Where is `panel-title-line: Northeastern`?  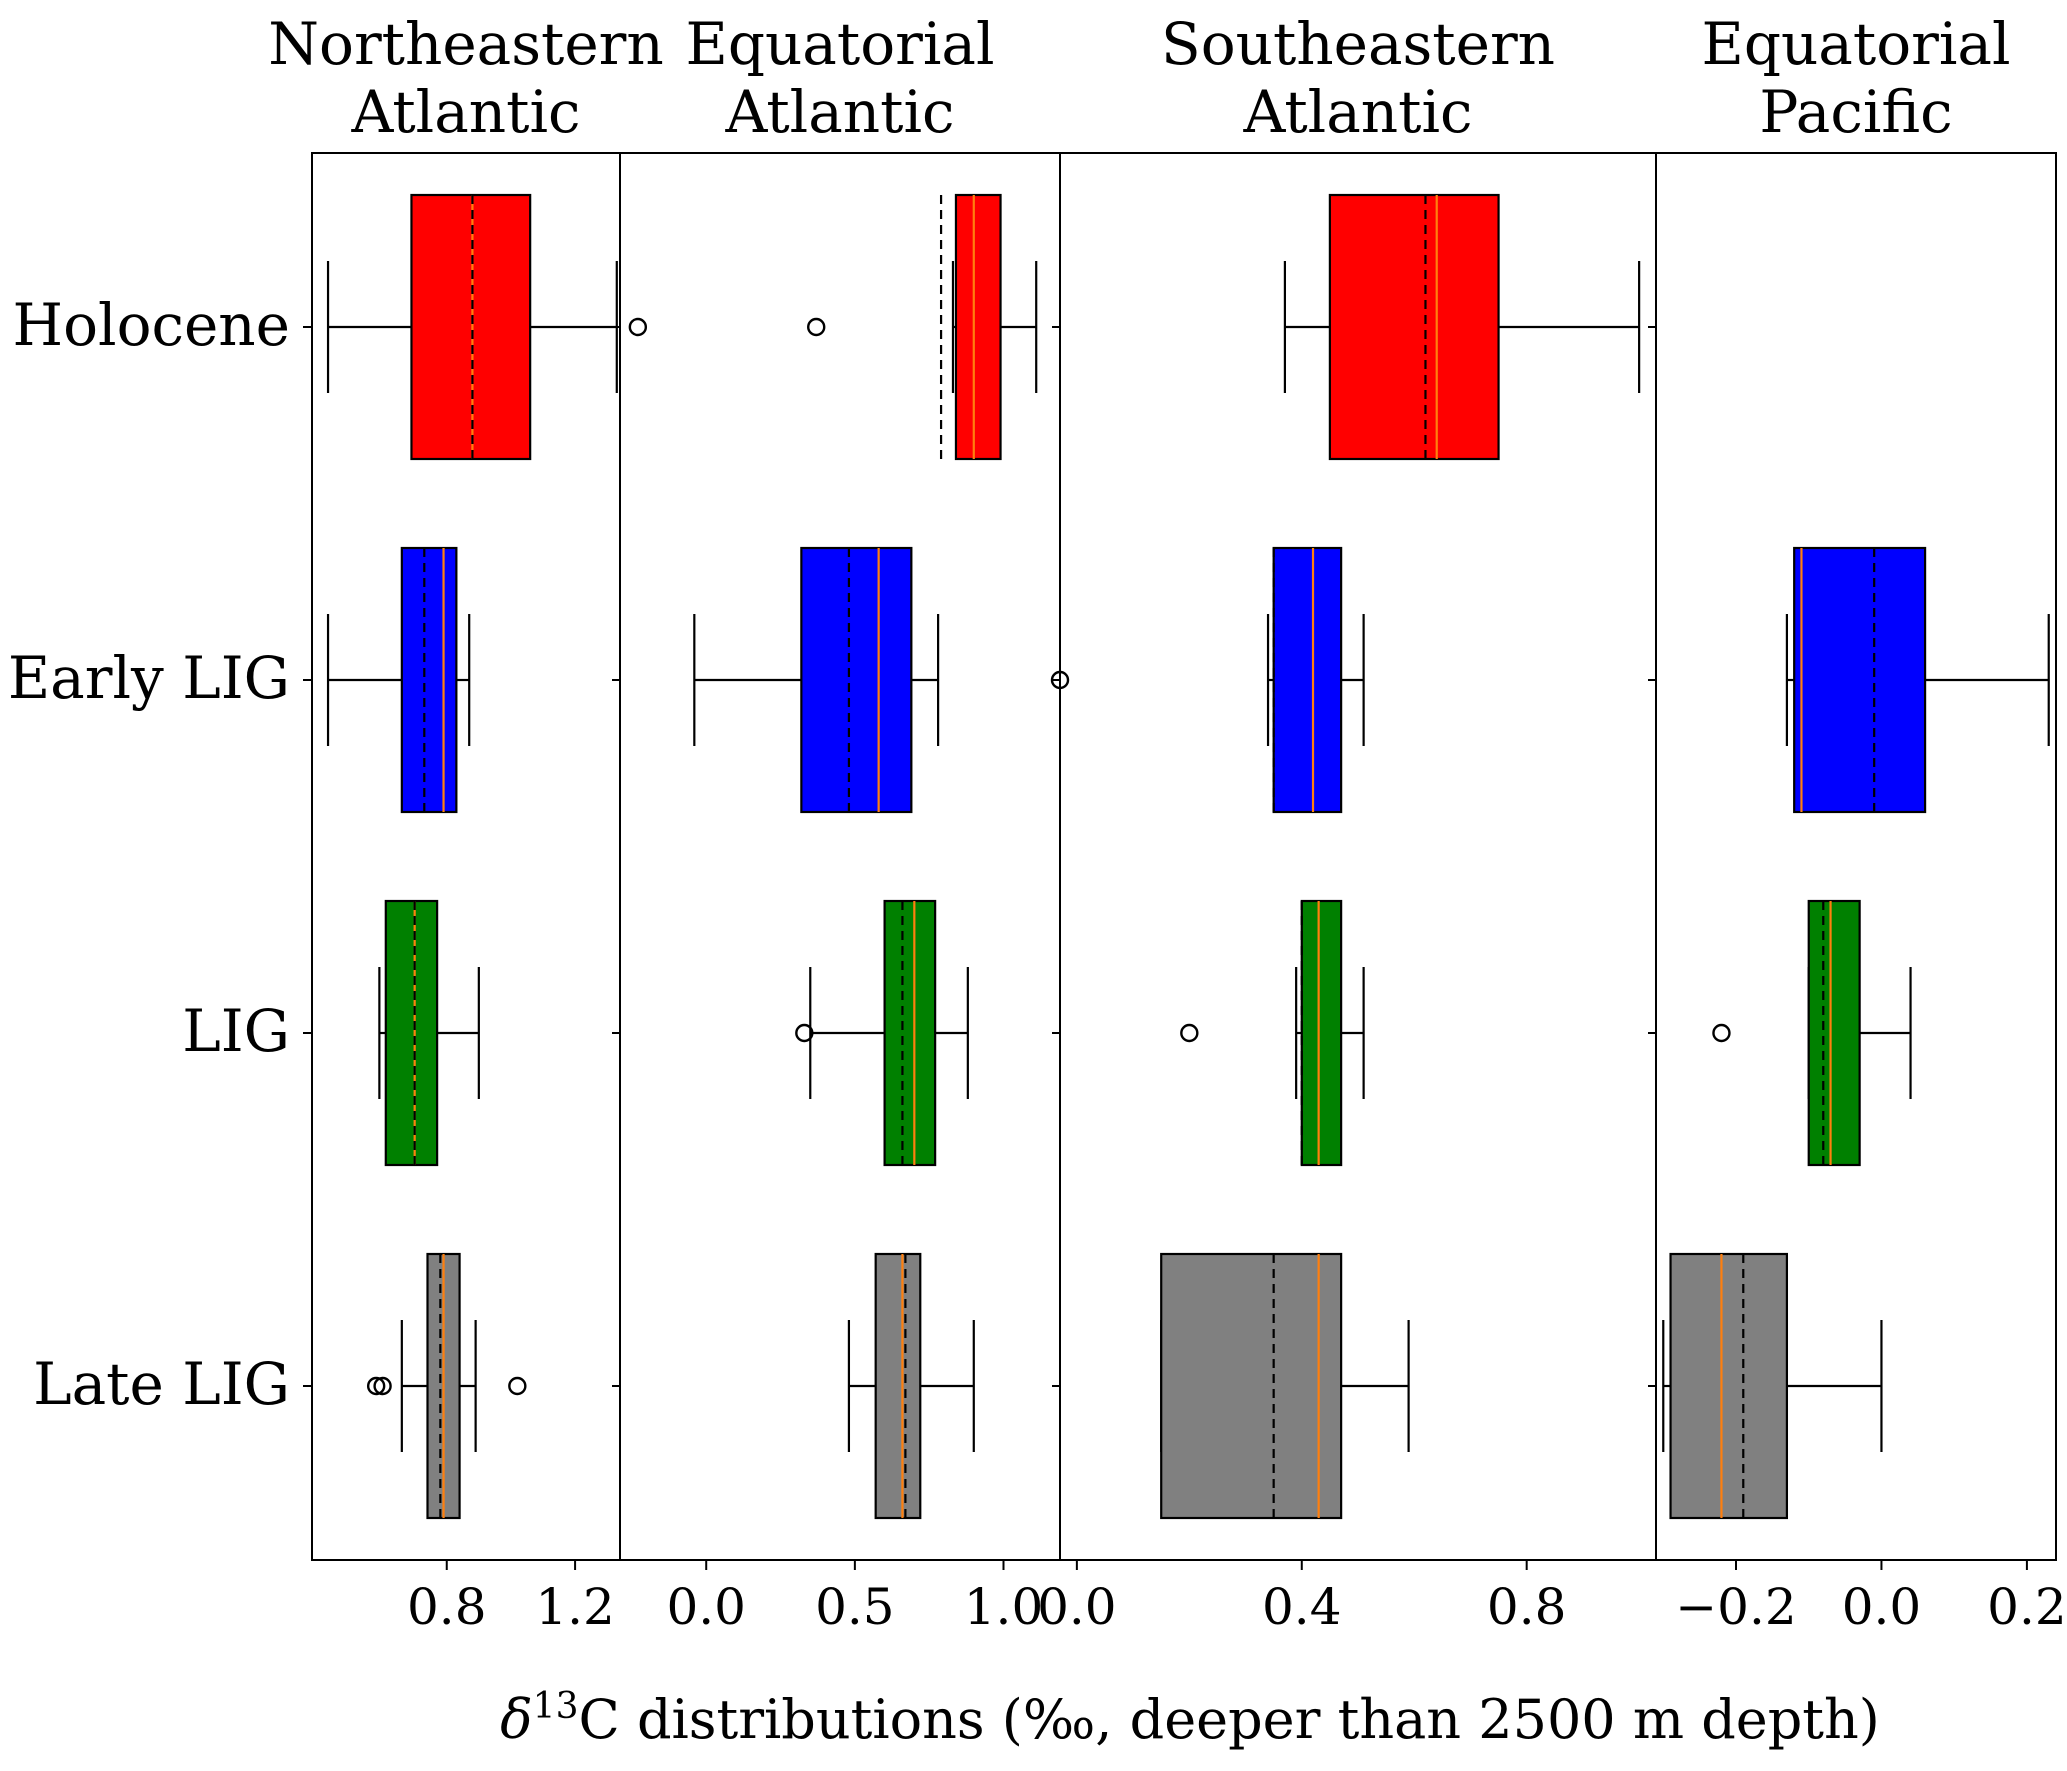
panel-title-line: Northeastern is located at coordinates (465, 44).